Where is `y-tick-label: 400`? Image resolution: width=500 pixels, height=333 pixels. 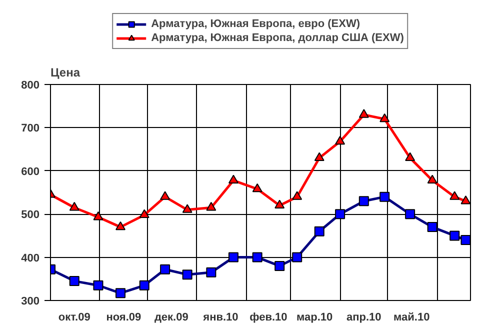
y-tick-label: 400 is located at coordinates (30, 258).